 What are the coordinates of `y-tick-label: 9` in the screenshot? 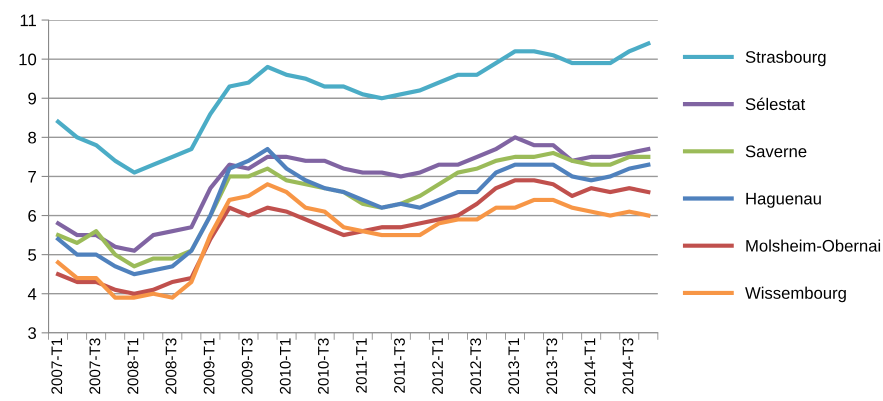 It's located at (32, 98).